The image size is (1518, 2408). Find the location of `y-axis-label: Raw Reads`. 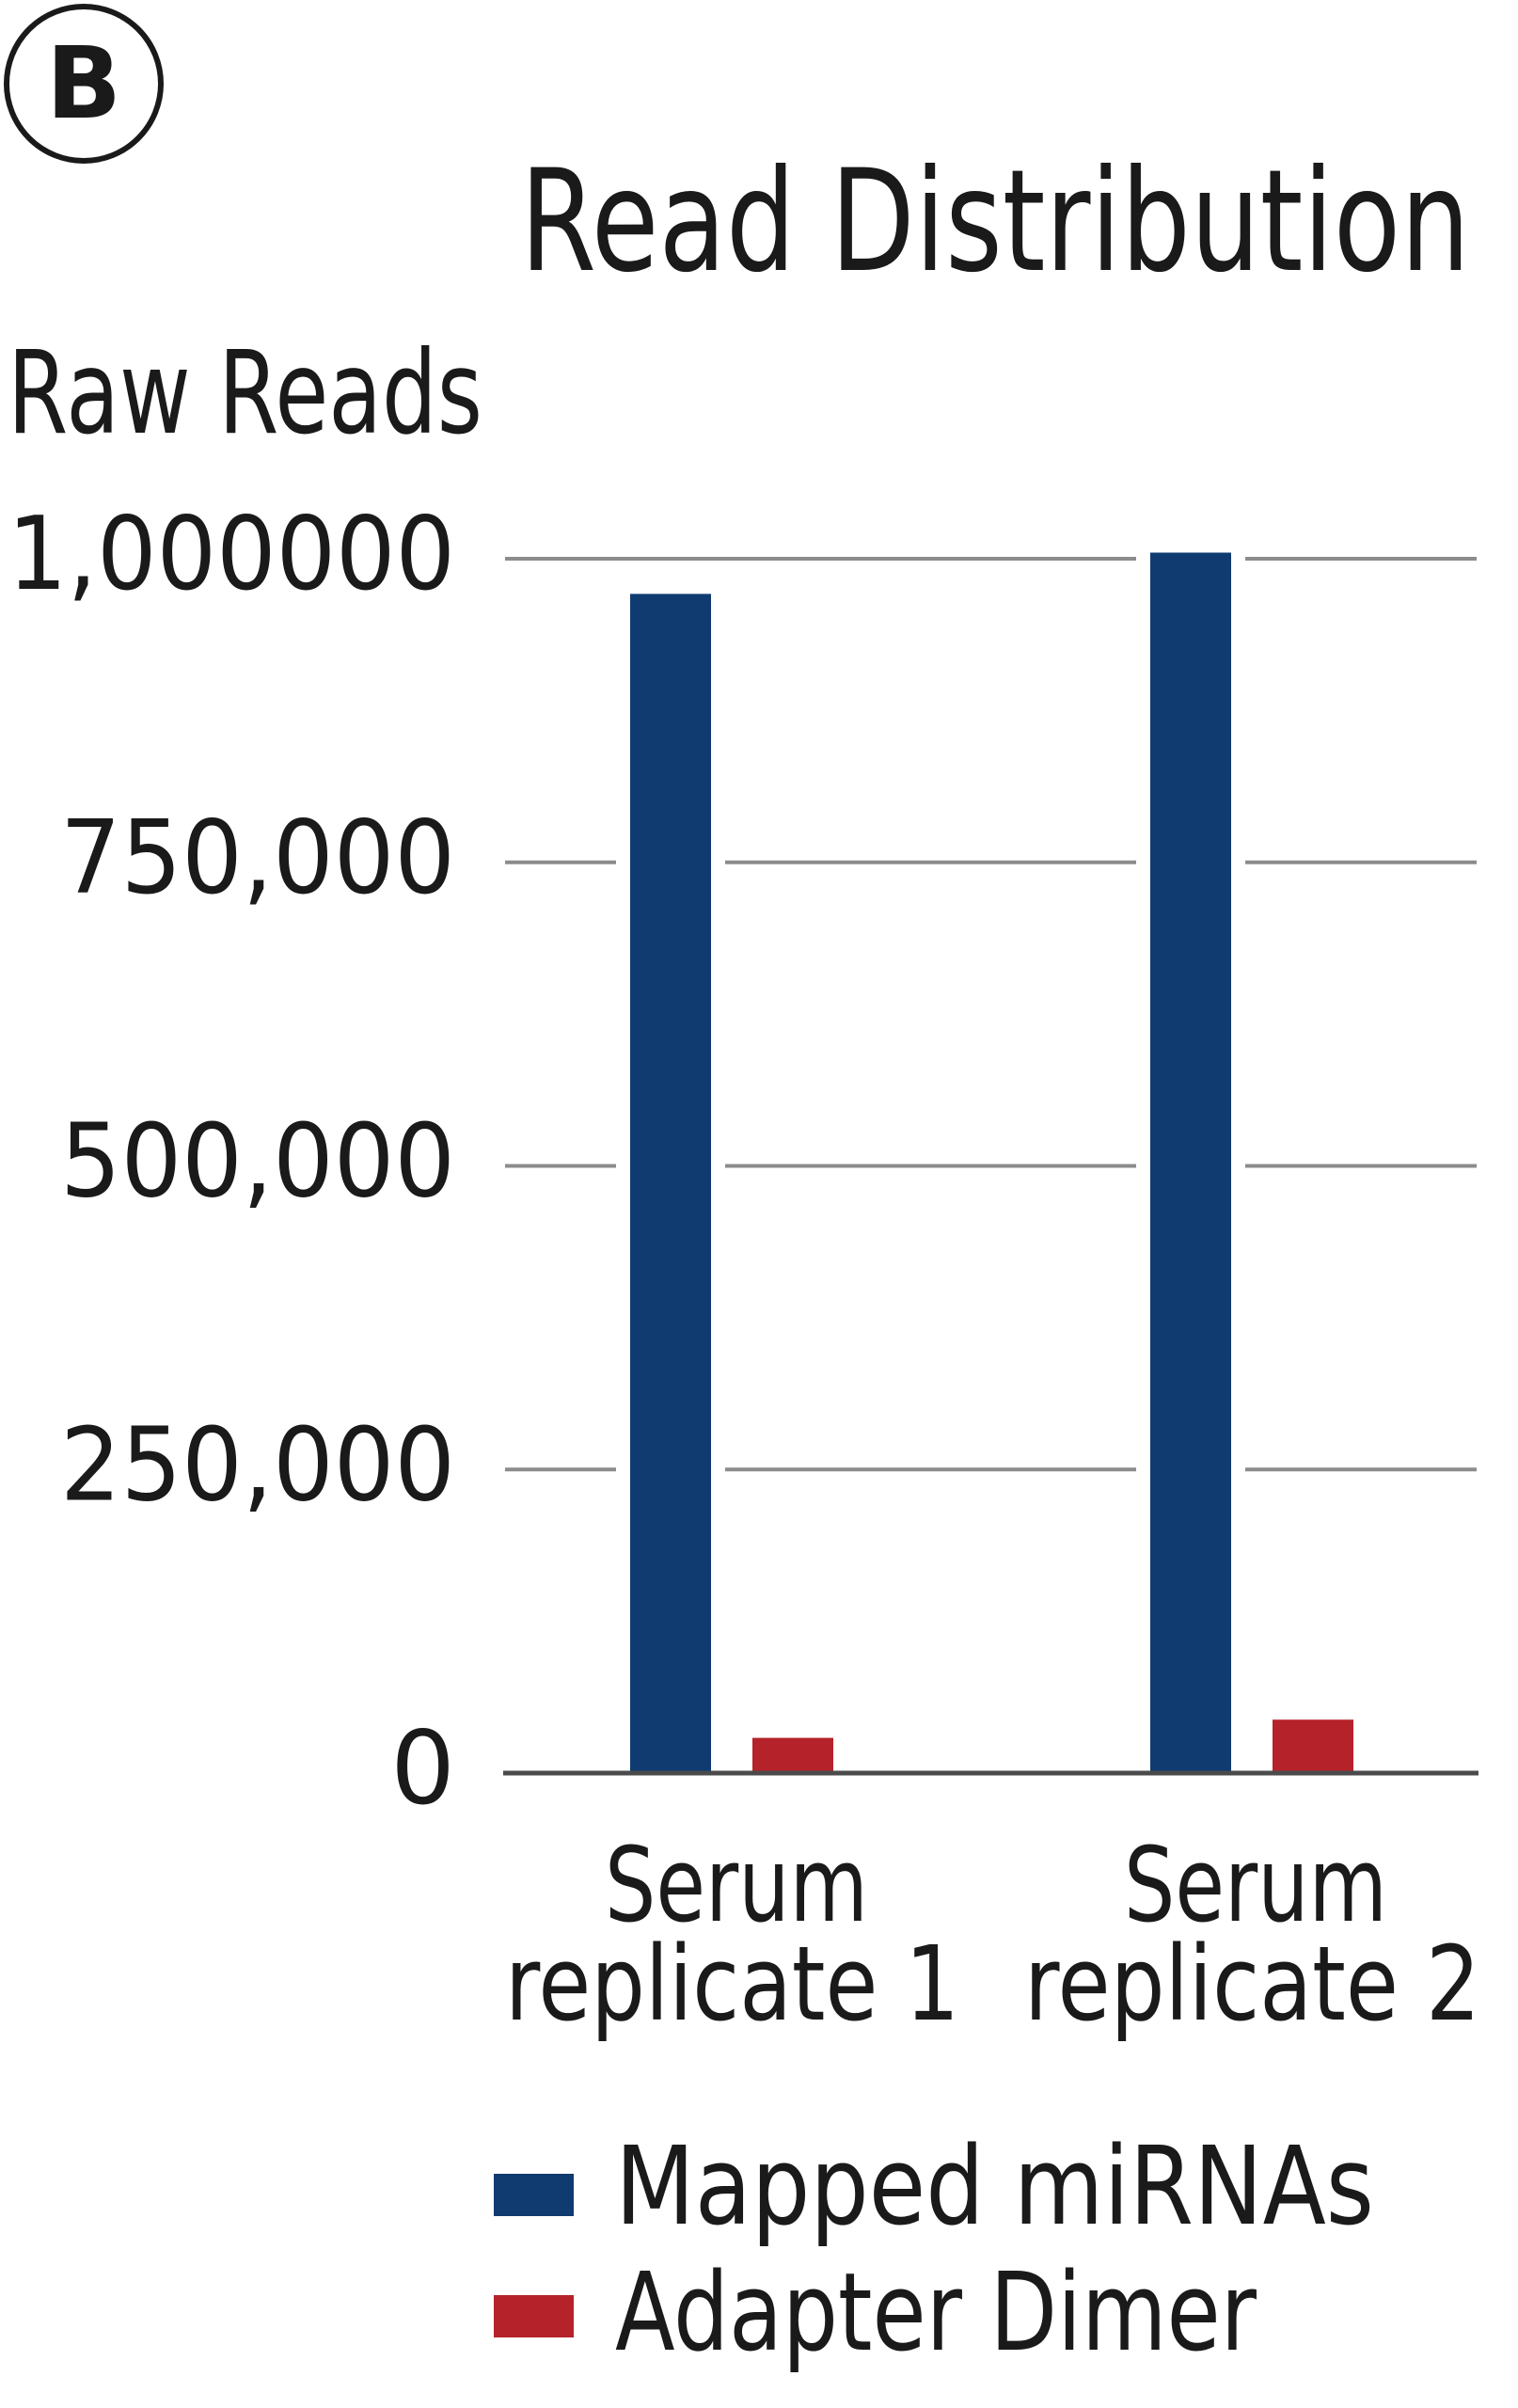

y-axis-label: Raw Reads is located at coordinates (245, 393).